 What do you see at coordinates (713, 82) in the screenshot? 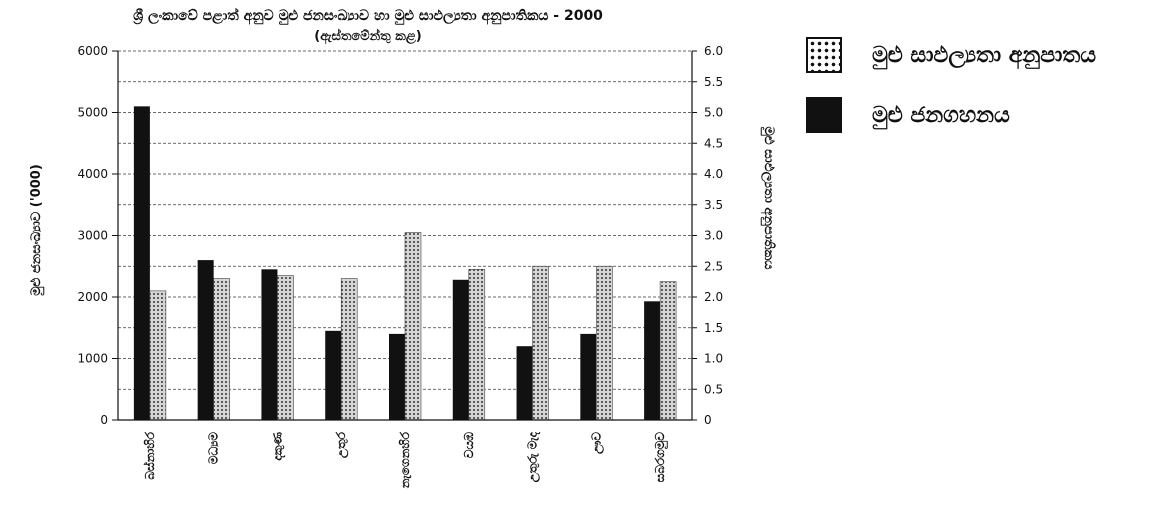
I see `right-tick-label: 5.5` at bounding box center [713, 82].